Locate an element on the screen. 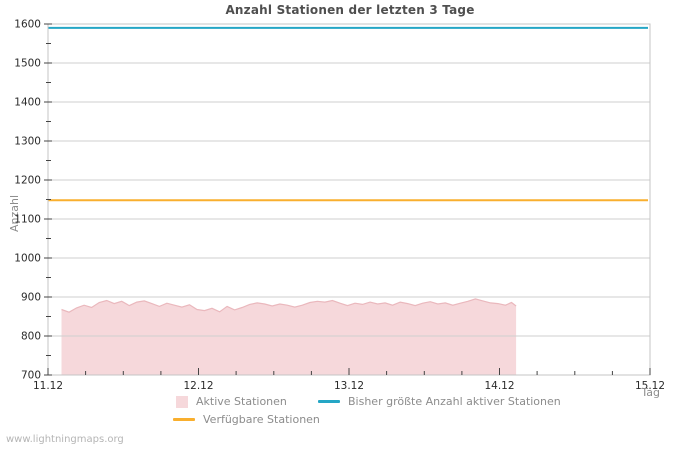 Image resolution: width=700 pixels, height=450 pixels. available-stations-swatch is located at coordinates (184, 419).